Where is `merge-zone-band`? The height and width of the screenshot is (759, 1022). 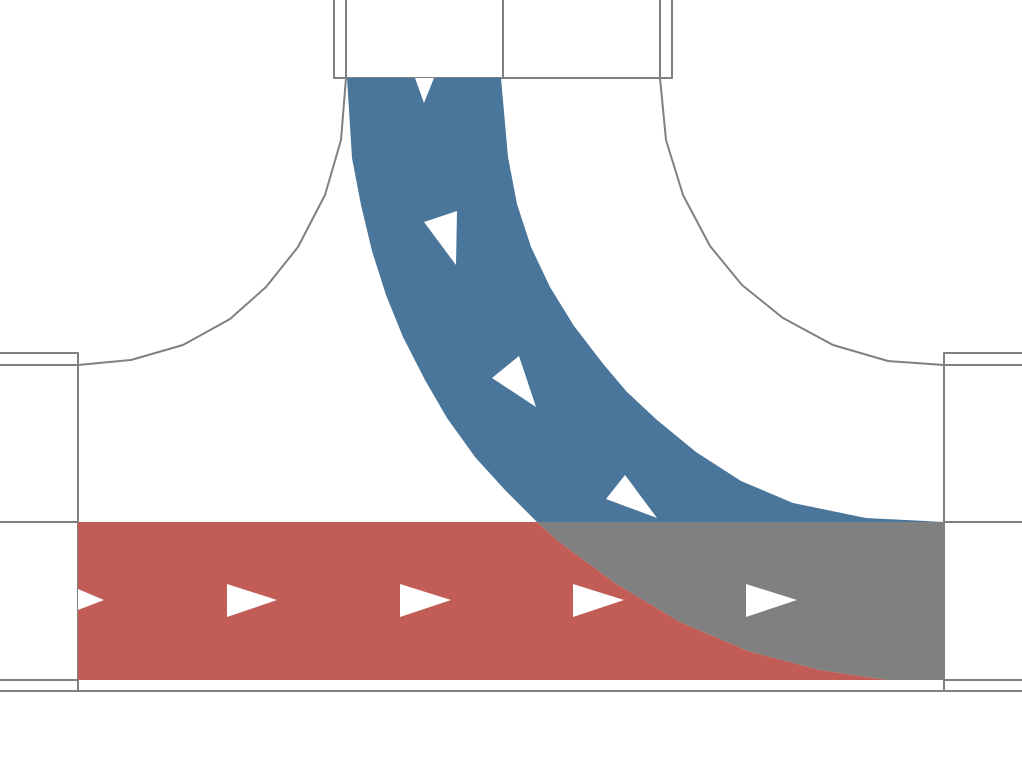 merge-zone-band is located at coordinates (740, 601).